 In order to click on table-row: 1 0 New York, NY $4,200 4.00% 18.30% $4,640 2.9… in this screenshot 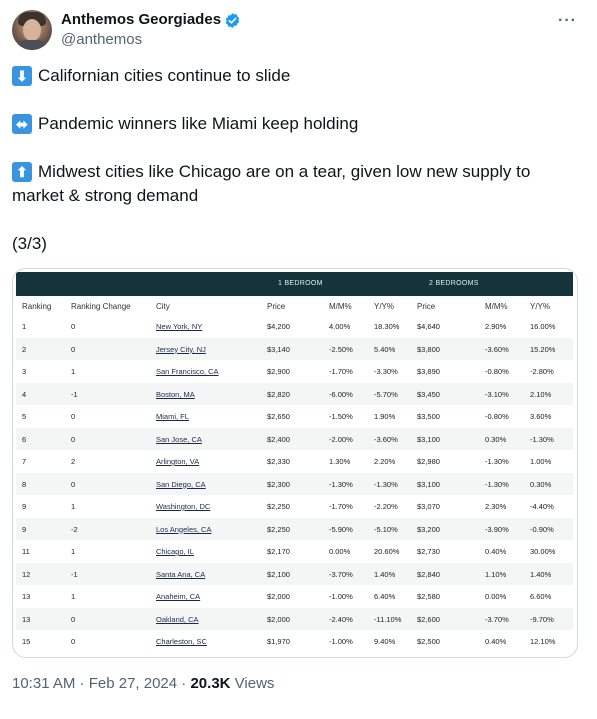, I will do `click(294, 326)`.